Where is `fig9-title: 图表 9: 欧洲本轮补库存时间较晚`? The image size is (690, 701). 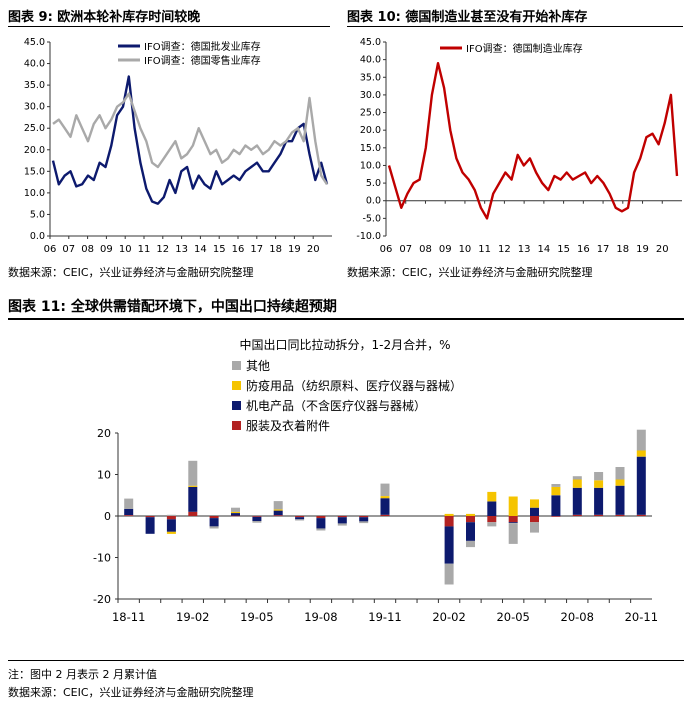 fig9-title: 图表 9: 欧洲本轮补库存时间较晚 is located at coordinates (104, 17).